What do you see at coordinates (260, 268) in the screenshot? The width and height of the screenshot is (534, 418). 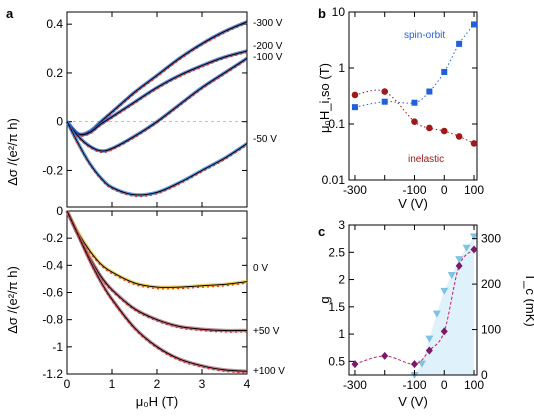 I see `series-label: 0 V` at bounding box center [260, 268].